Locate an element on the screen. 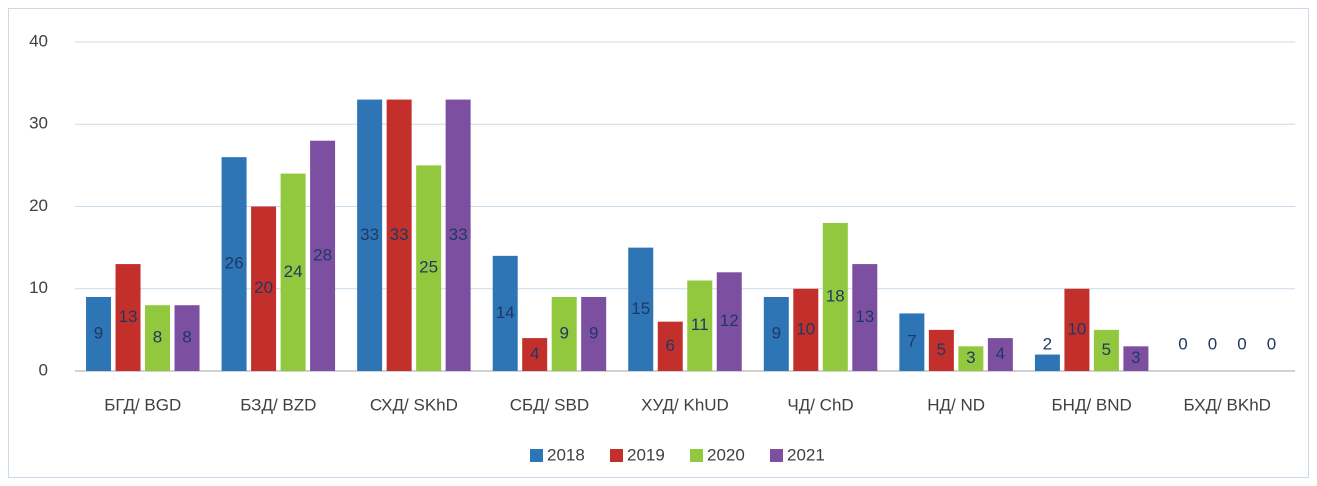 The height and width of the screenshot is (486, 1317). x-tick-label: НД/ ND is located at coordinates (956, 404).